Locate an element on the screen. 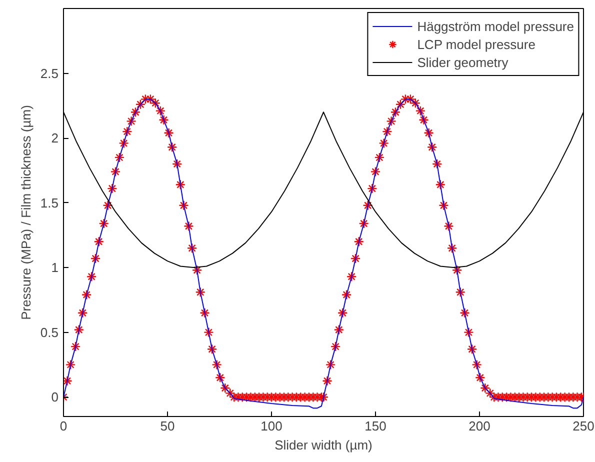 The image size is (595, 462). y-tick-label: 0.5 is located at coordinates (49, 332).